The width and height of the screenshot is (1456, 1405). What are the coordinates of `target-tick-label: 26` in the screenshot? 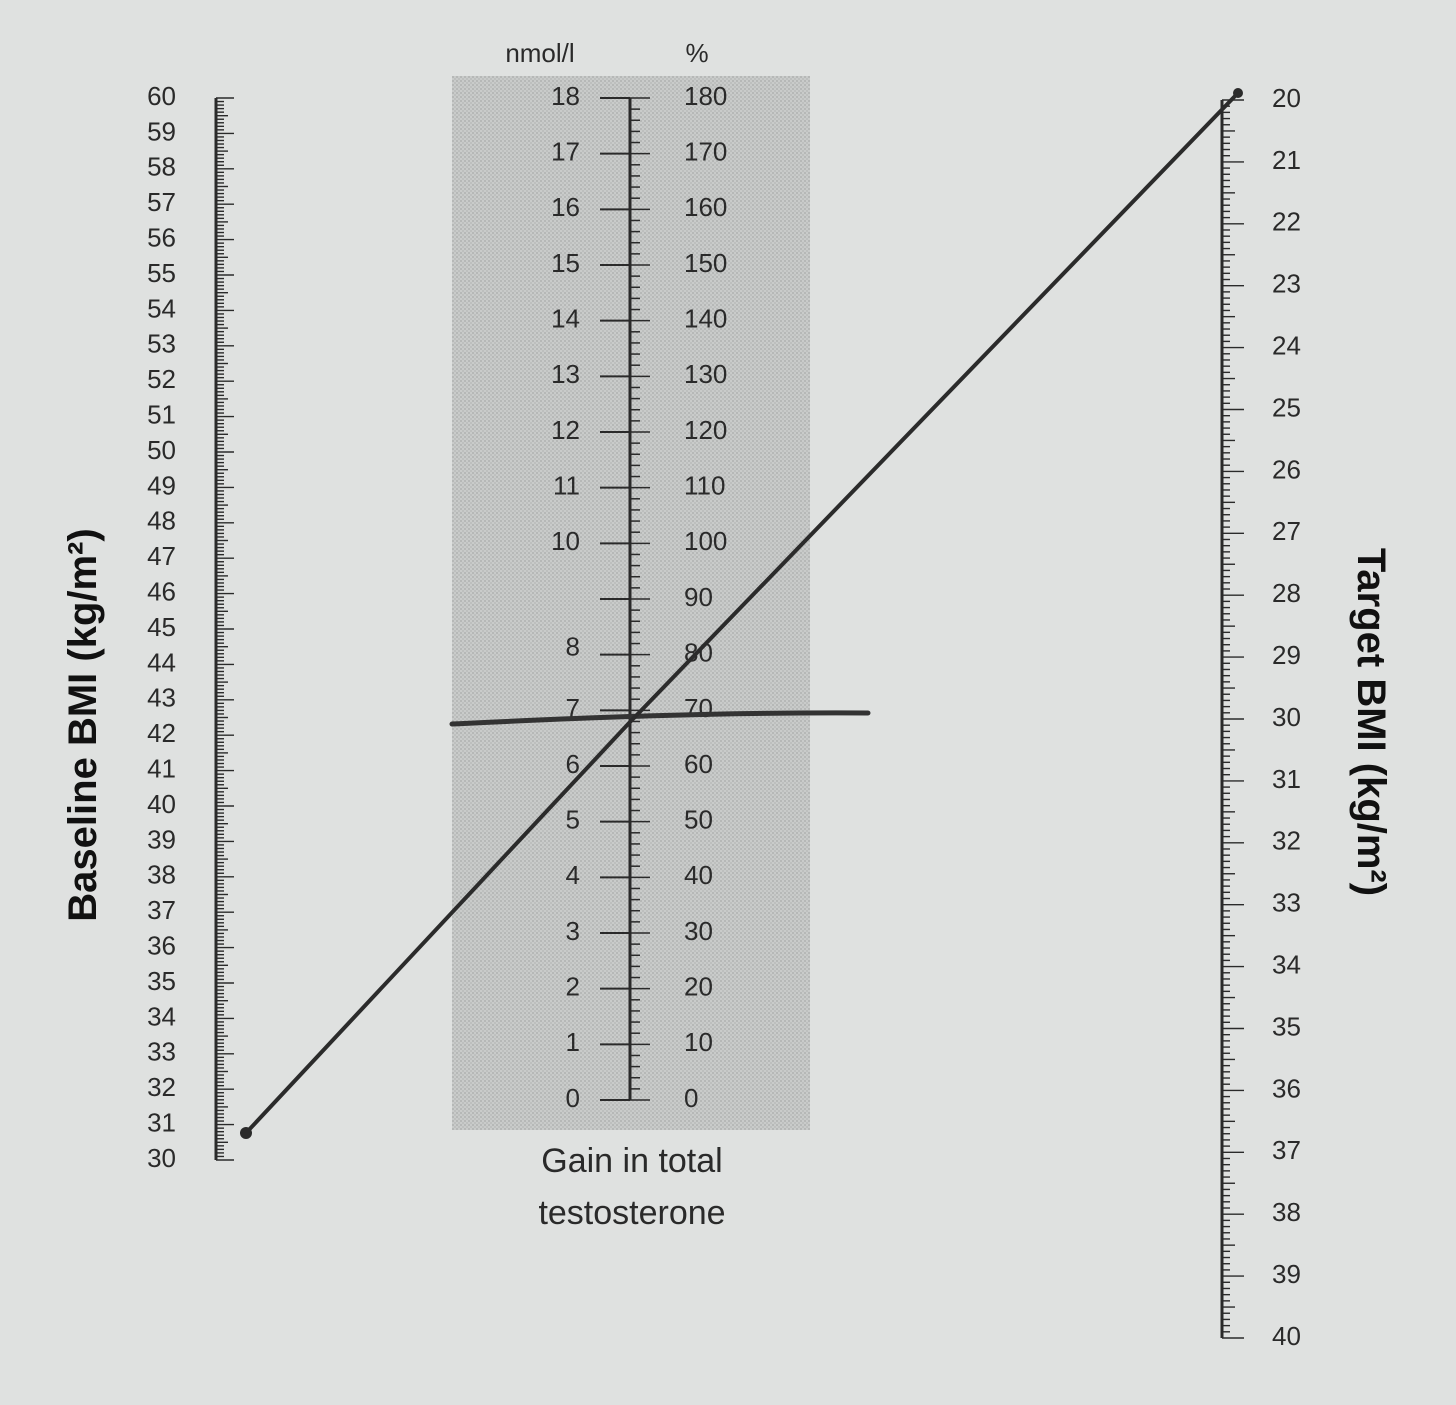 It's located at (1286, 469).